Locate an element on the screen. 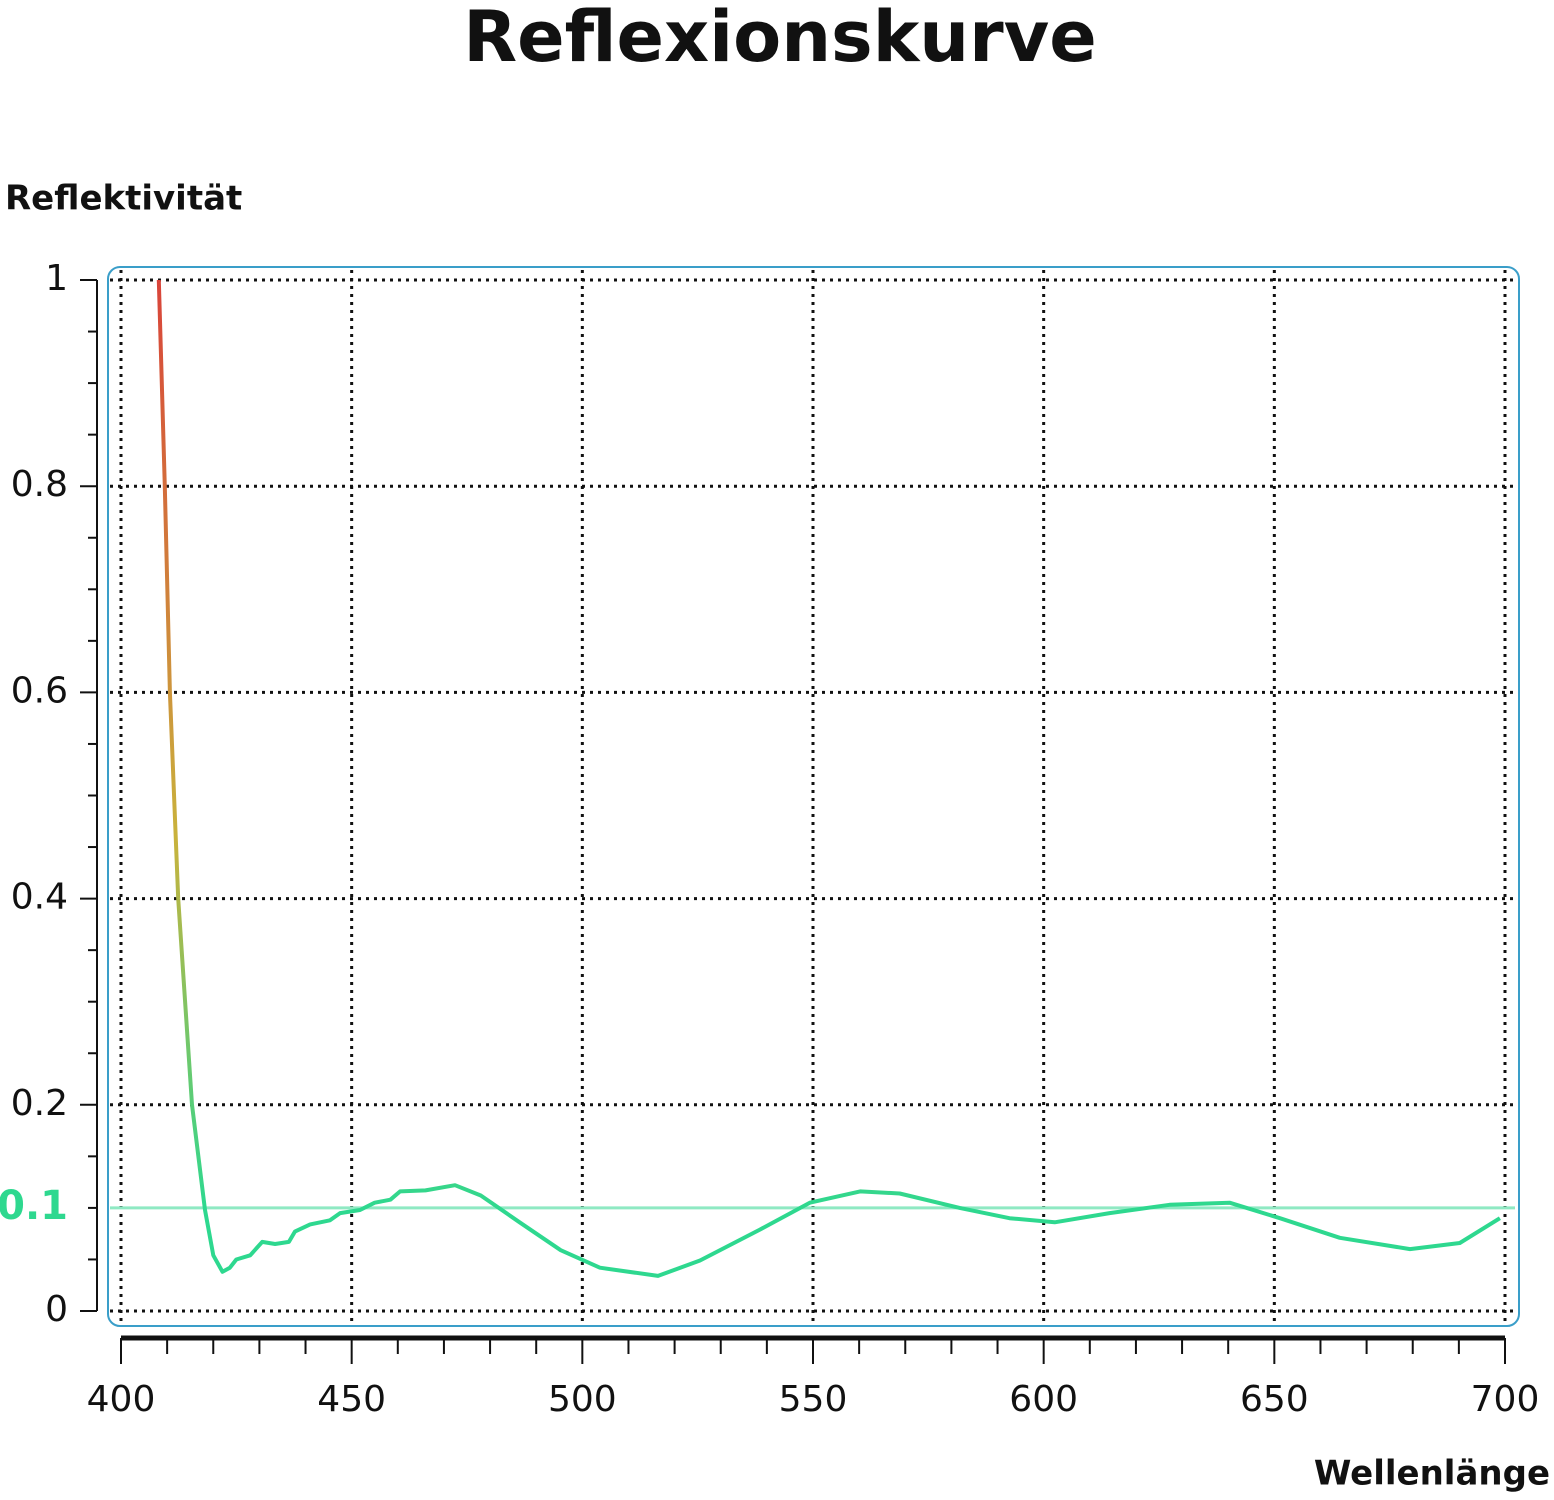  y-axis-label: Reflektivität is located at coordinates (123, 199).